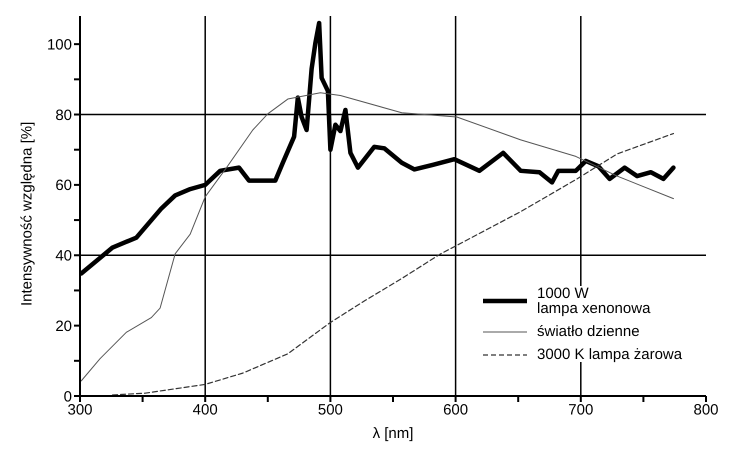 Image resolution: width=739 pixels, height=451 pixels. Describe the element at coordinates (63, 115) in the screenshot. I see `y-tick-label: 80` at that location.